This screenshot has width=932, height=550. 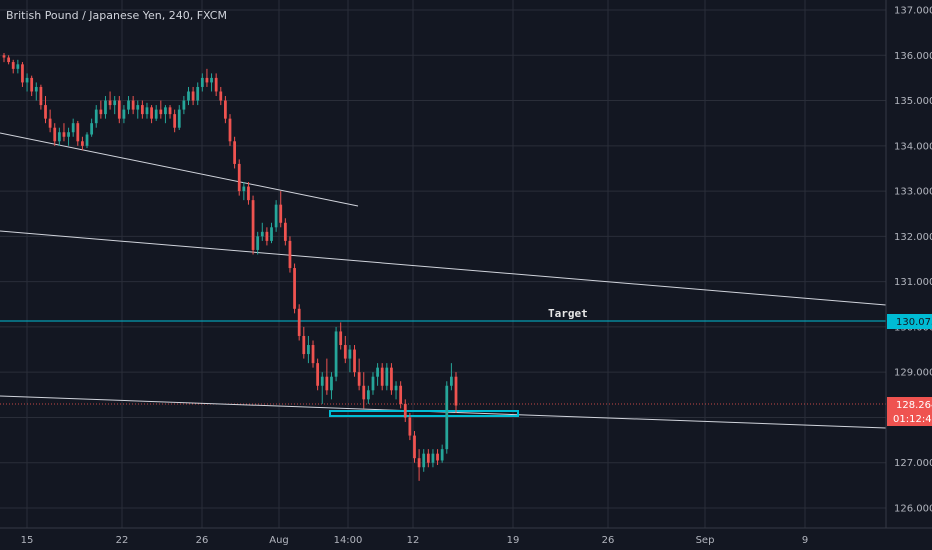 I want to click on price-tick-label: 134.000, so click(x=913, y=146).